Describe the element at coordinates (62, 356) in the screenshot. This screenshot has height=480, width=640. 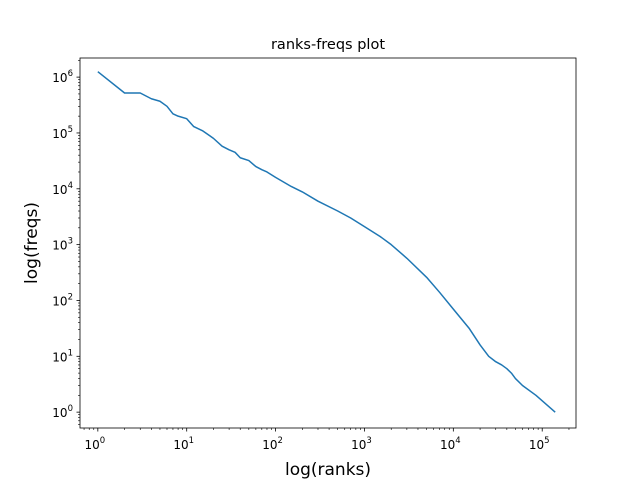
I see `y-tick-label: 10¹` at that location.